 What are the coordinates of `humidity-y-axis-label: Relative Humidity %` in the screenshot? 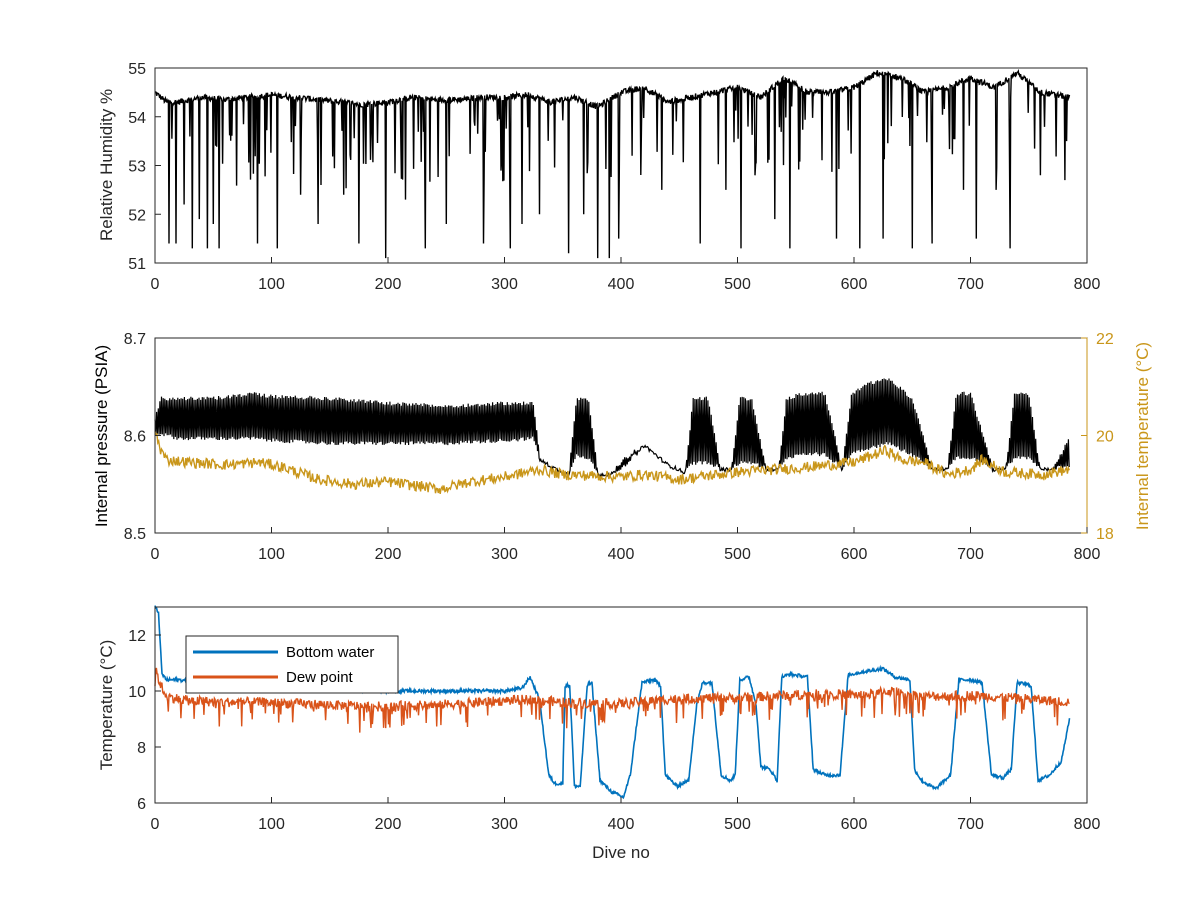 It's located at (106, 165).